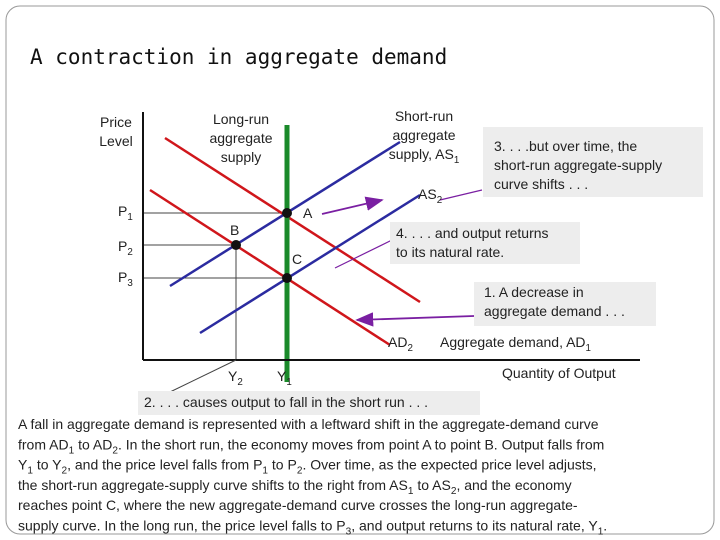 The height and width of the screenshot is (540, 720). Describe the element at coordinates (47, 464) in the screenshot. I see `text-segment: to Y` at that location.